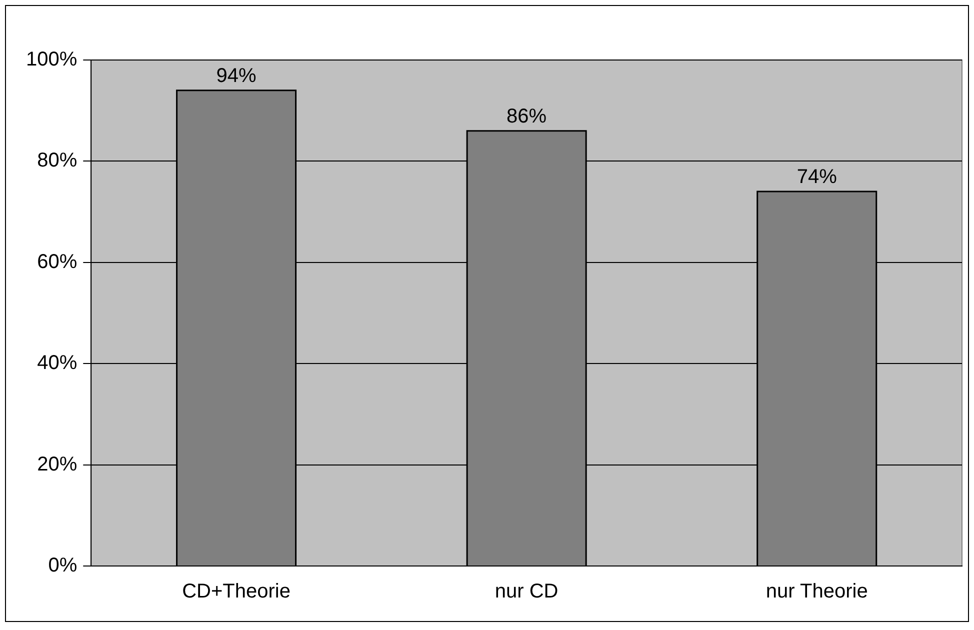  Describe the element at coordinates (63, 565) in the screenshot. I see `y-tick-label: 0%` at that location.